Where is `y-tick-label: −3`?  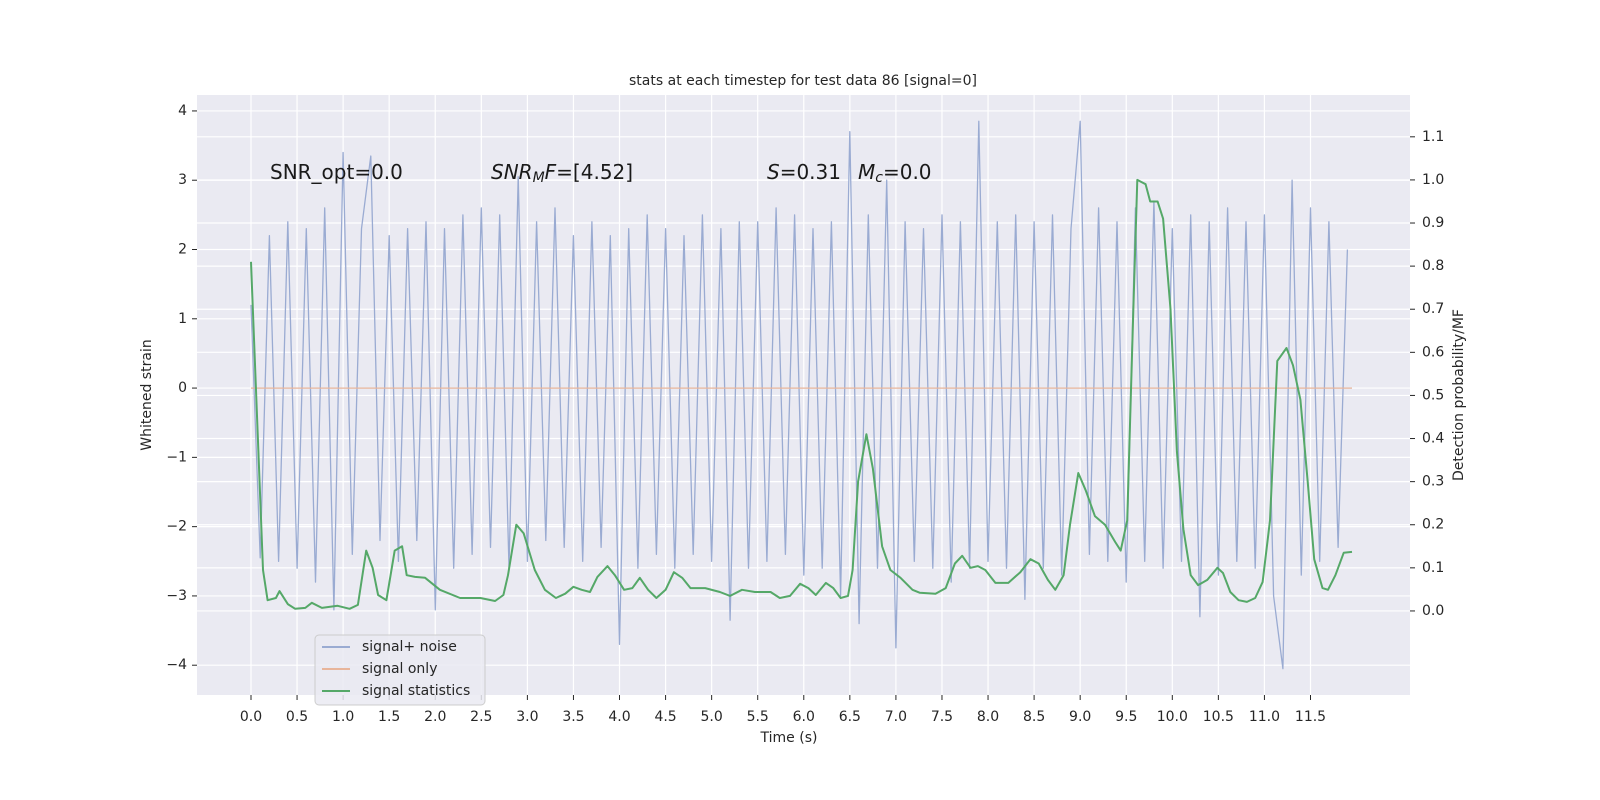
y-tick-label: −3 is located at coordinates (176, 596).